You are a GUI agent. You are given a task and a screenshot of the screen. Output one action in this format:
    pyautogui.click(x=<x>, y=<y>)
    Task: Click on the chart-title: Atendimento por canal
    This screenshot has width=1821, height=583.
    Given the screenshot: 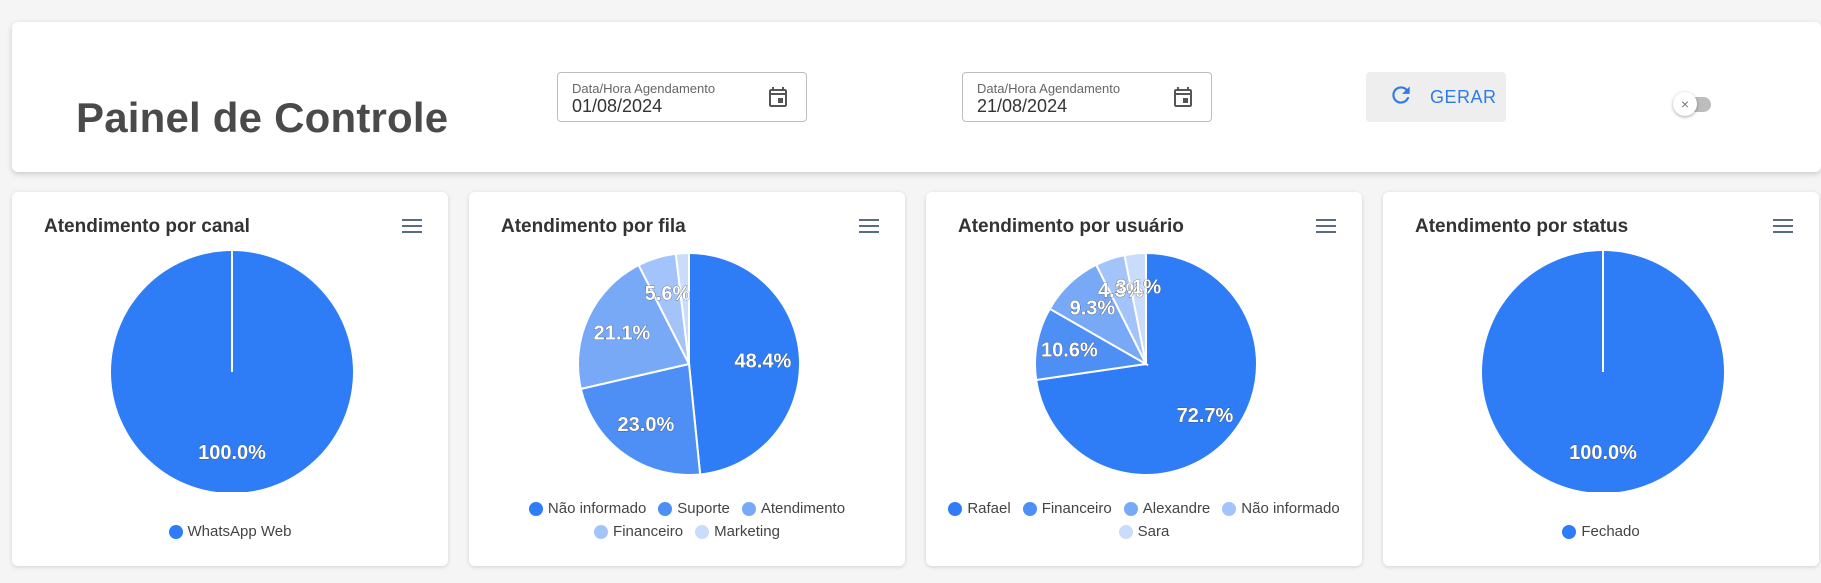 What is the action you would take?
    pyautogui.click(x=147, y=226)
    